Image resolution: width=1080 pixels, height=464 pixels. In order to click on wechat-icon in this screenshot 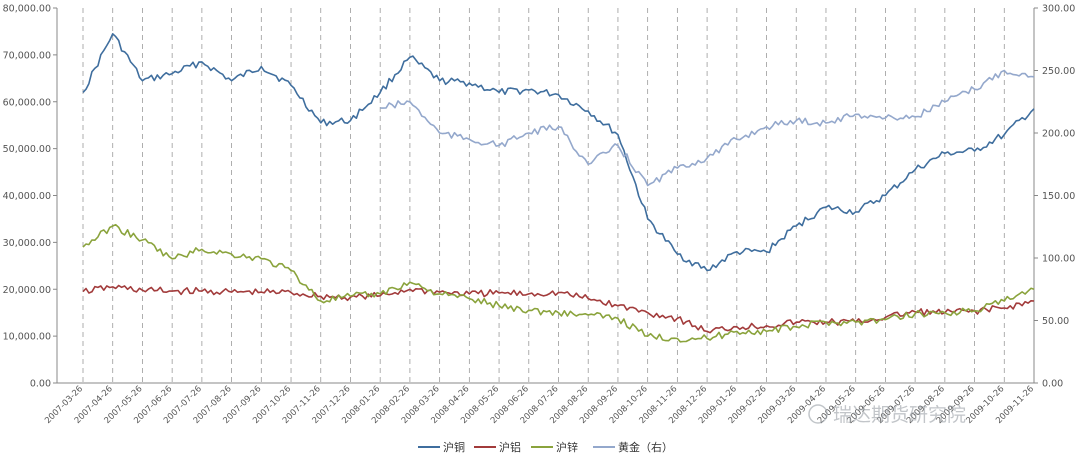, I will do `click(818, 414)`.